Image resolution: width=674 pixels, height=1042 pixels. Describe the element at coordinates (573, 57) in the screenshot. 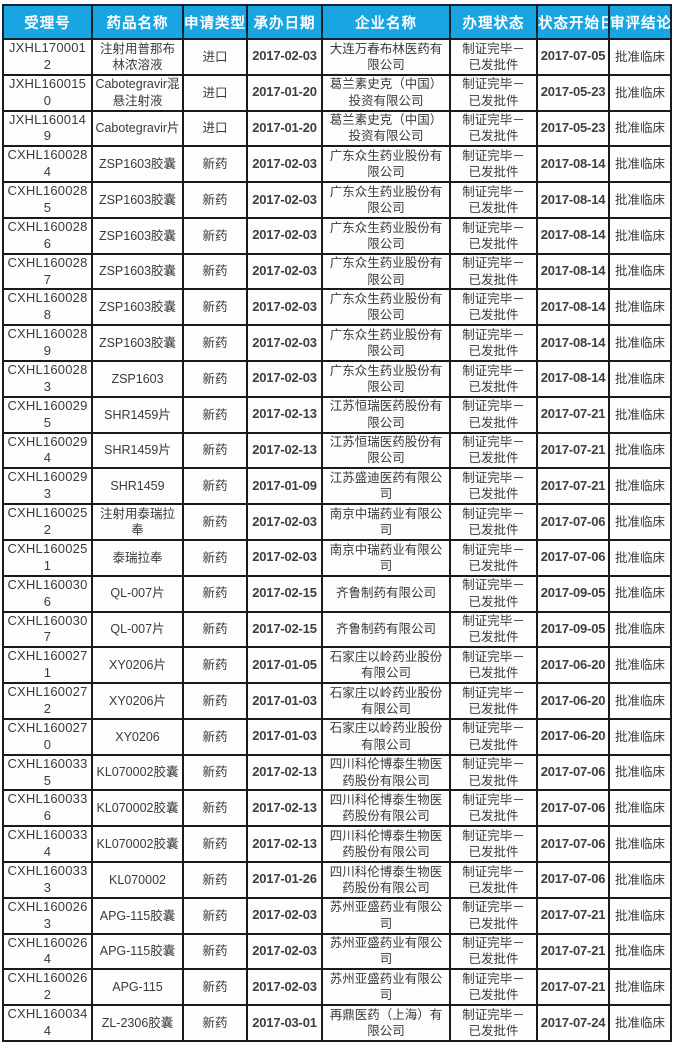

I see `cell-status-start-date: 2017-07-05` at that location.